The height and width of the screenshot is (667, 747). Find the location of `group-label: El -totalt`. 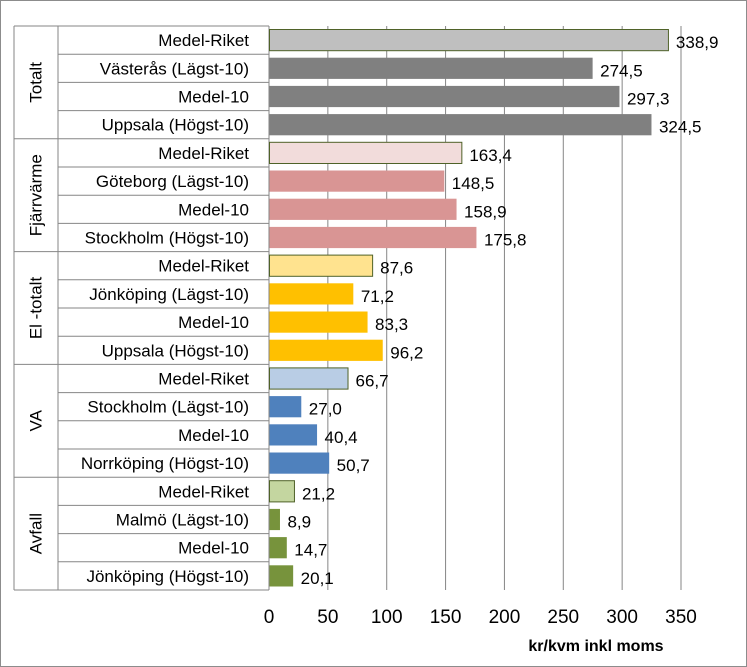

group-label: El -totalt is located at coordinates (36, 308).